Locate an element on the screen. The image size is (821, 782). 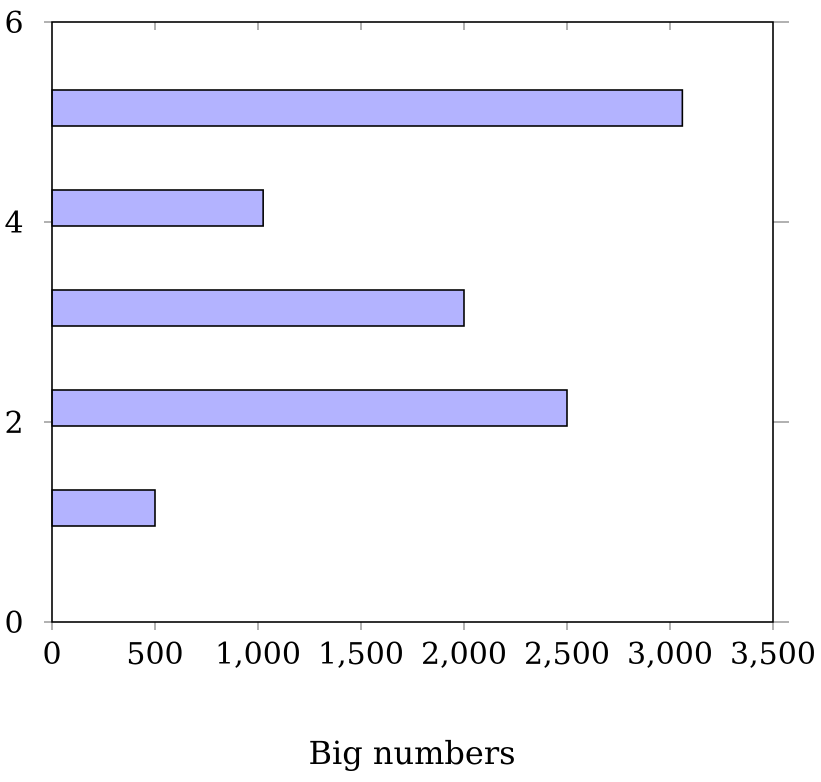
x-tick-label: 1,000 is located at coordinates (258, 654).